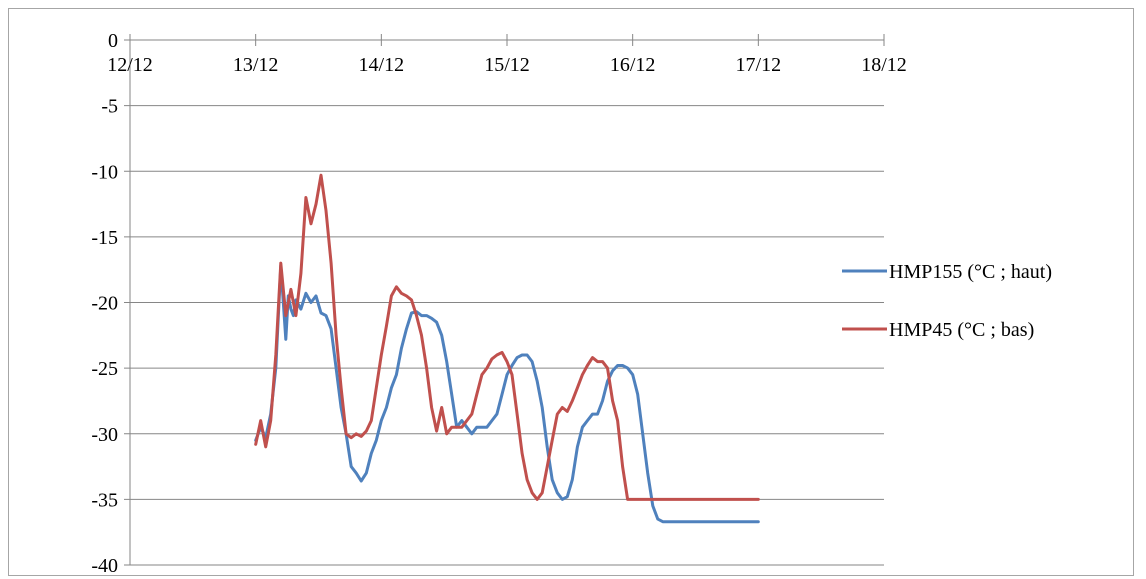  I want to click on y-tick-label: -5, so click(109, 107).